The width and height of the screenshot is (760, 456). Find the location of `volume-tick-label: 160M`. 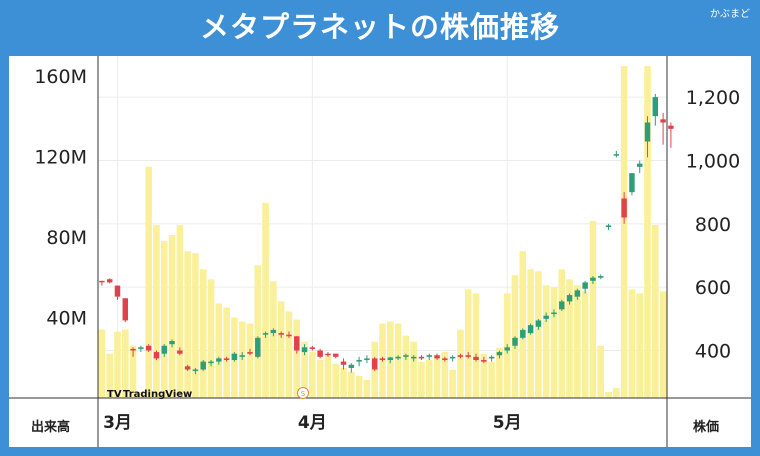

volume-tick-label: 160M is located at coordinates (60, 77).